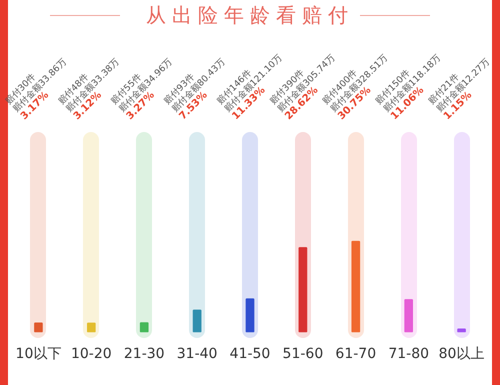 The image size is (500, 385). Describe the element at coordinates (39, 354) in the screenshot. I see `x-tick-label: 10以下` at that location.